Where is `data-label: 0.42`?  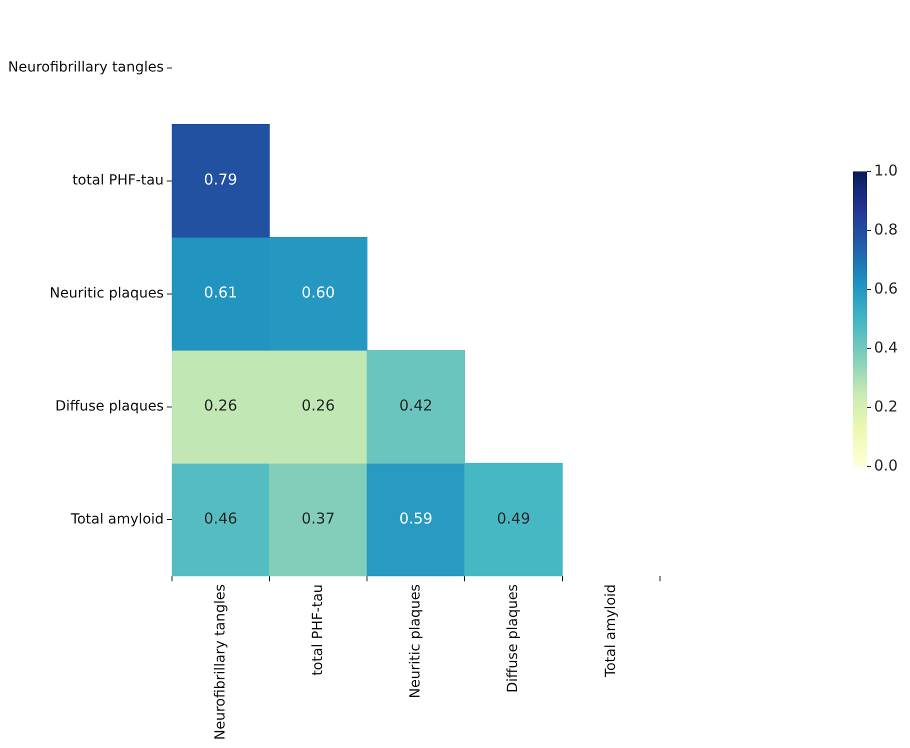
data-label: 0.42 is located at coordinates (416, 405).